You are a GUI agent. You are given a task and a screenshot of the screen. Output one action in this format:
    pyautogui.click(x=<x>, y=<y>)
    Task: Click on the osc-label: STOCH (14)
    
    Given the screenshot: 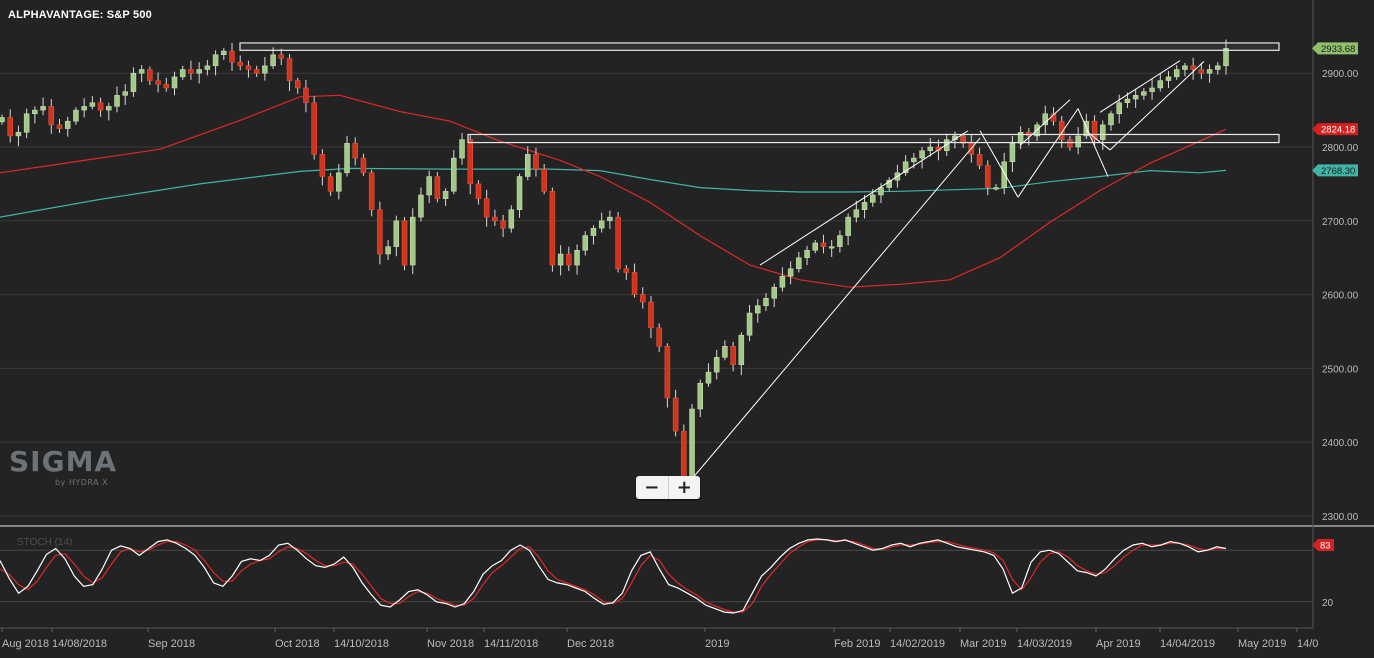 What is the action you would take?
    pyautogui.click(x=44, y=542)
    